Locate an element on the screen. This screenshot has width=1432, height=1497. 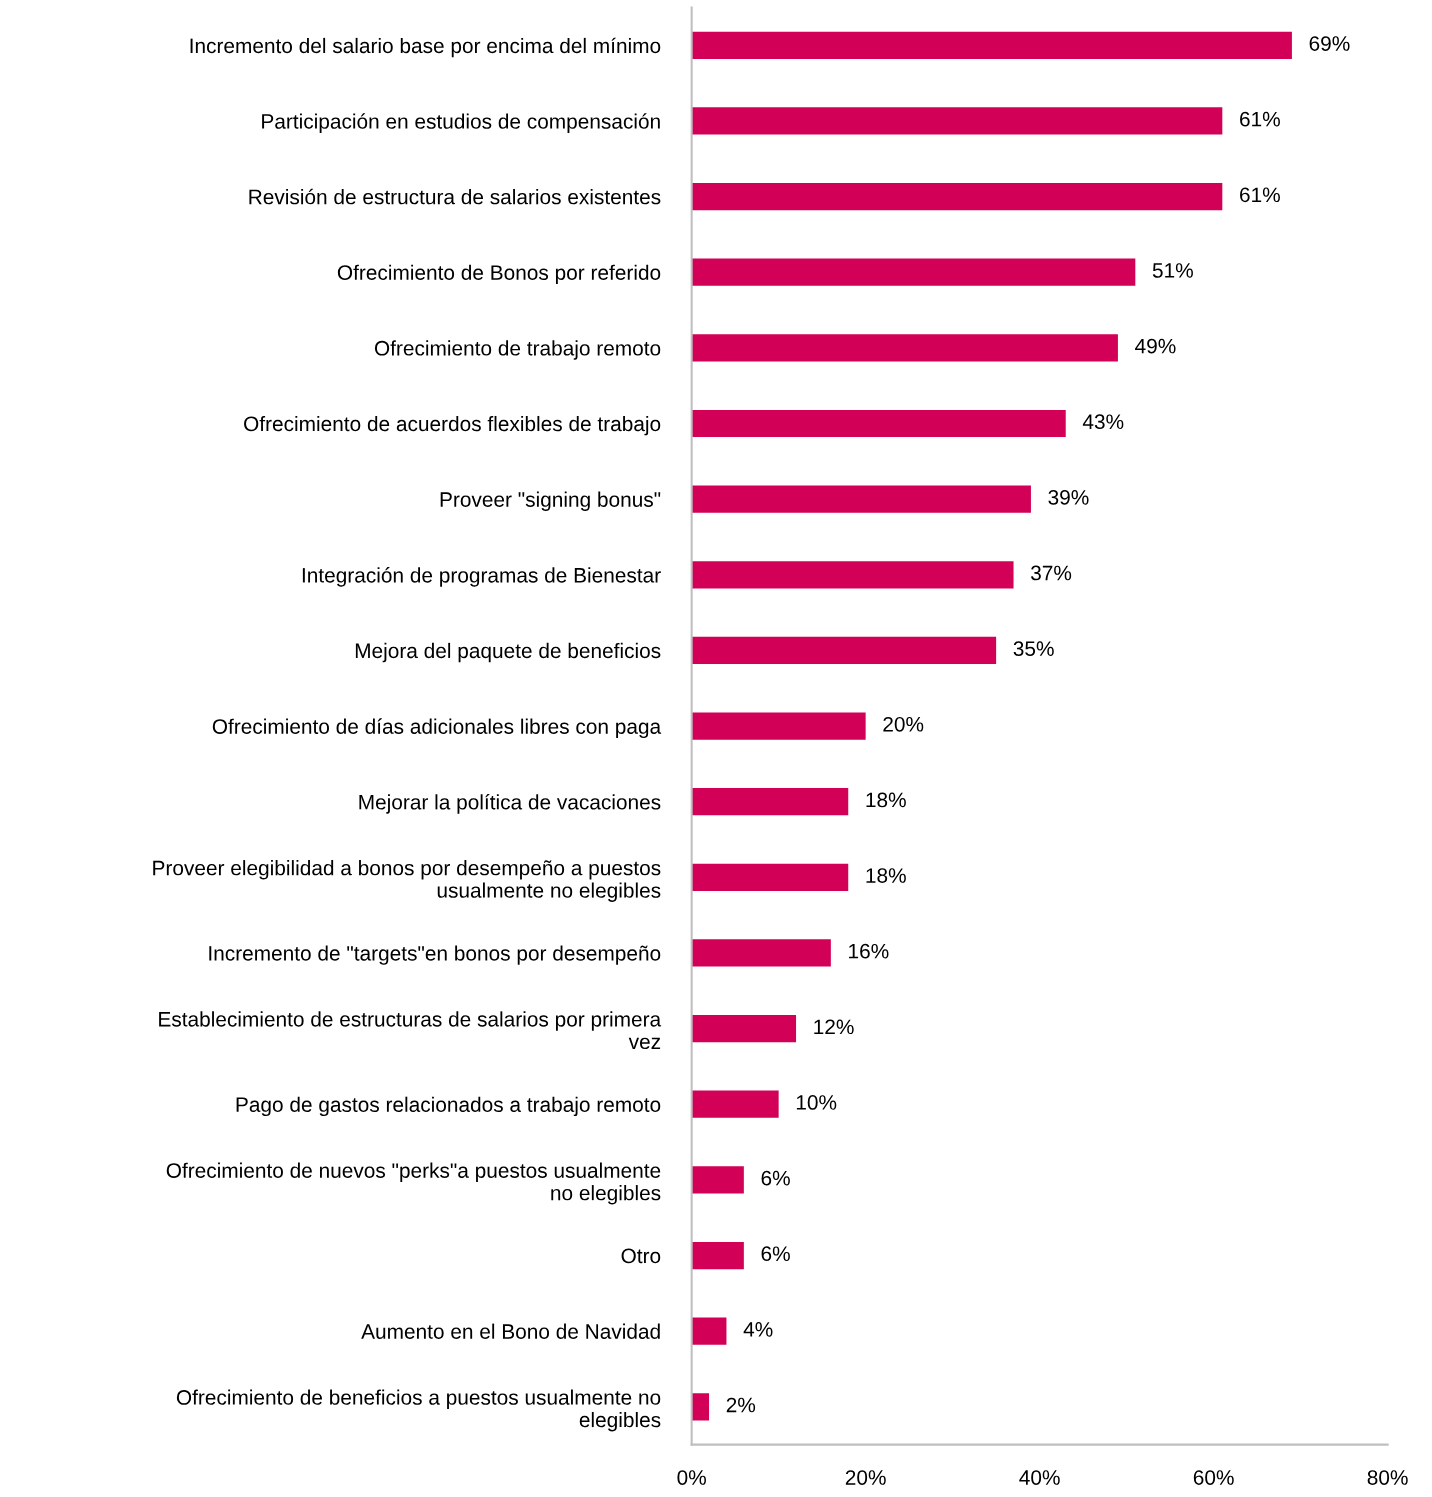
data-label: 12% is located at coordinates (834, 1027).